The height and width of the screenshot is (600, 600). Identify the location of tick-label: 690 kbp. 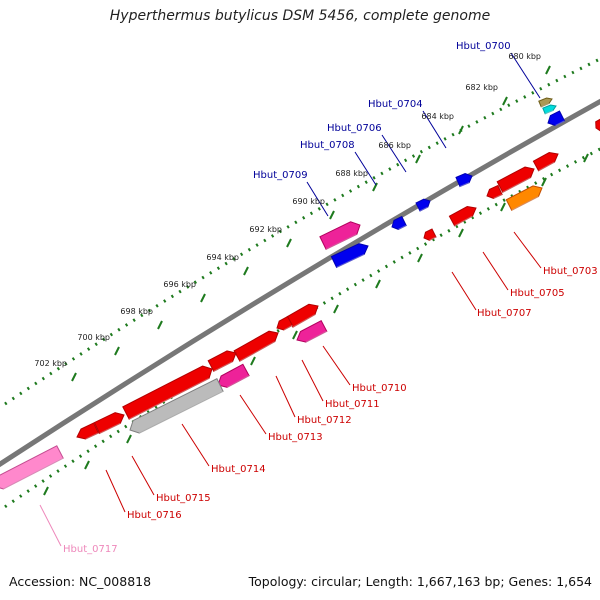
(308, 201).